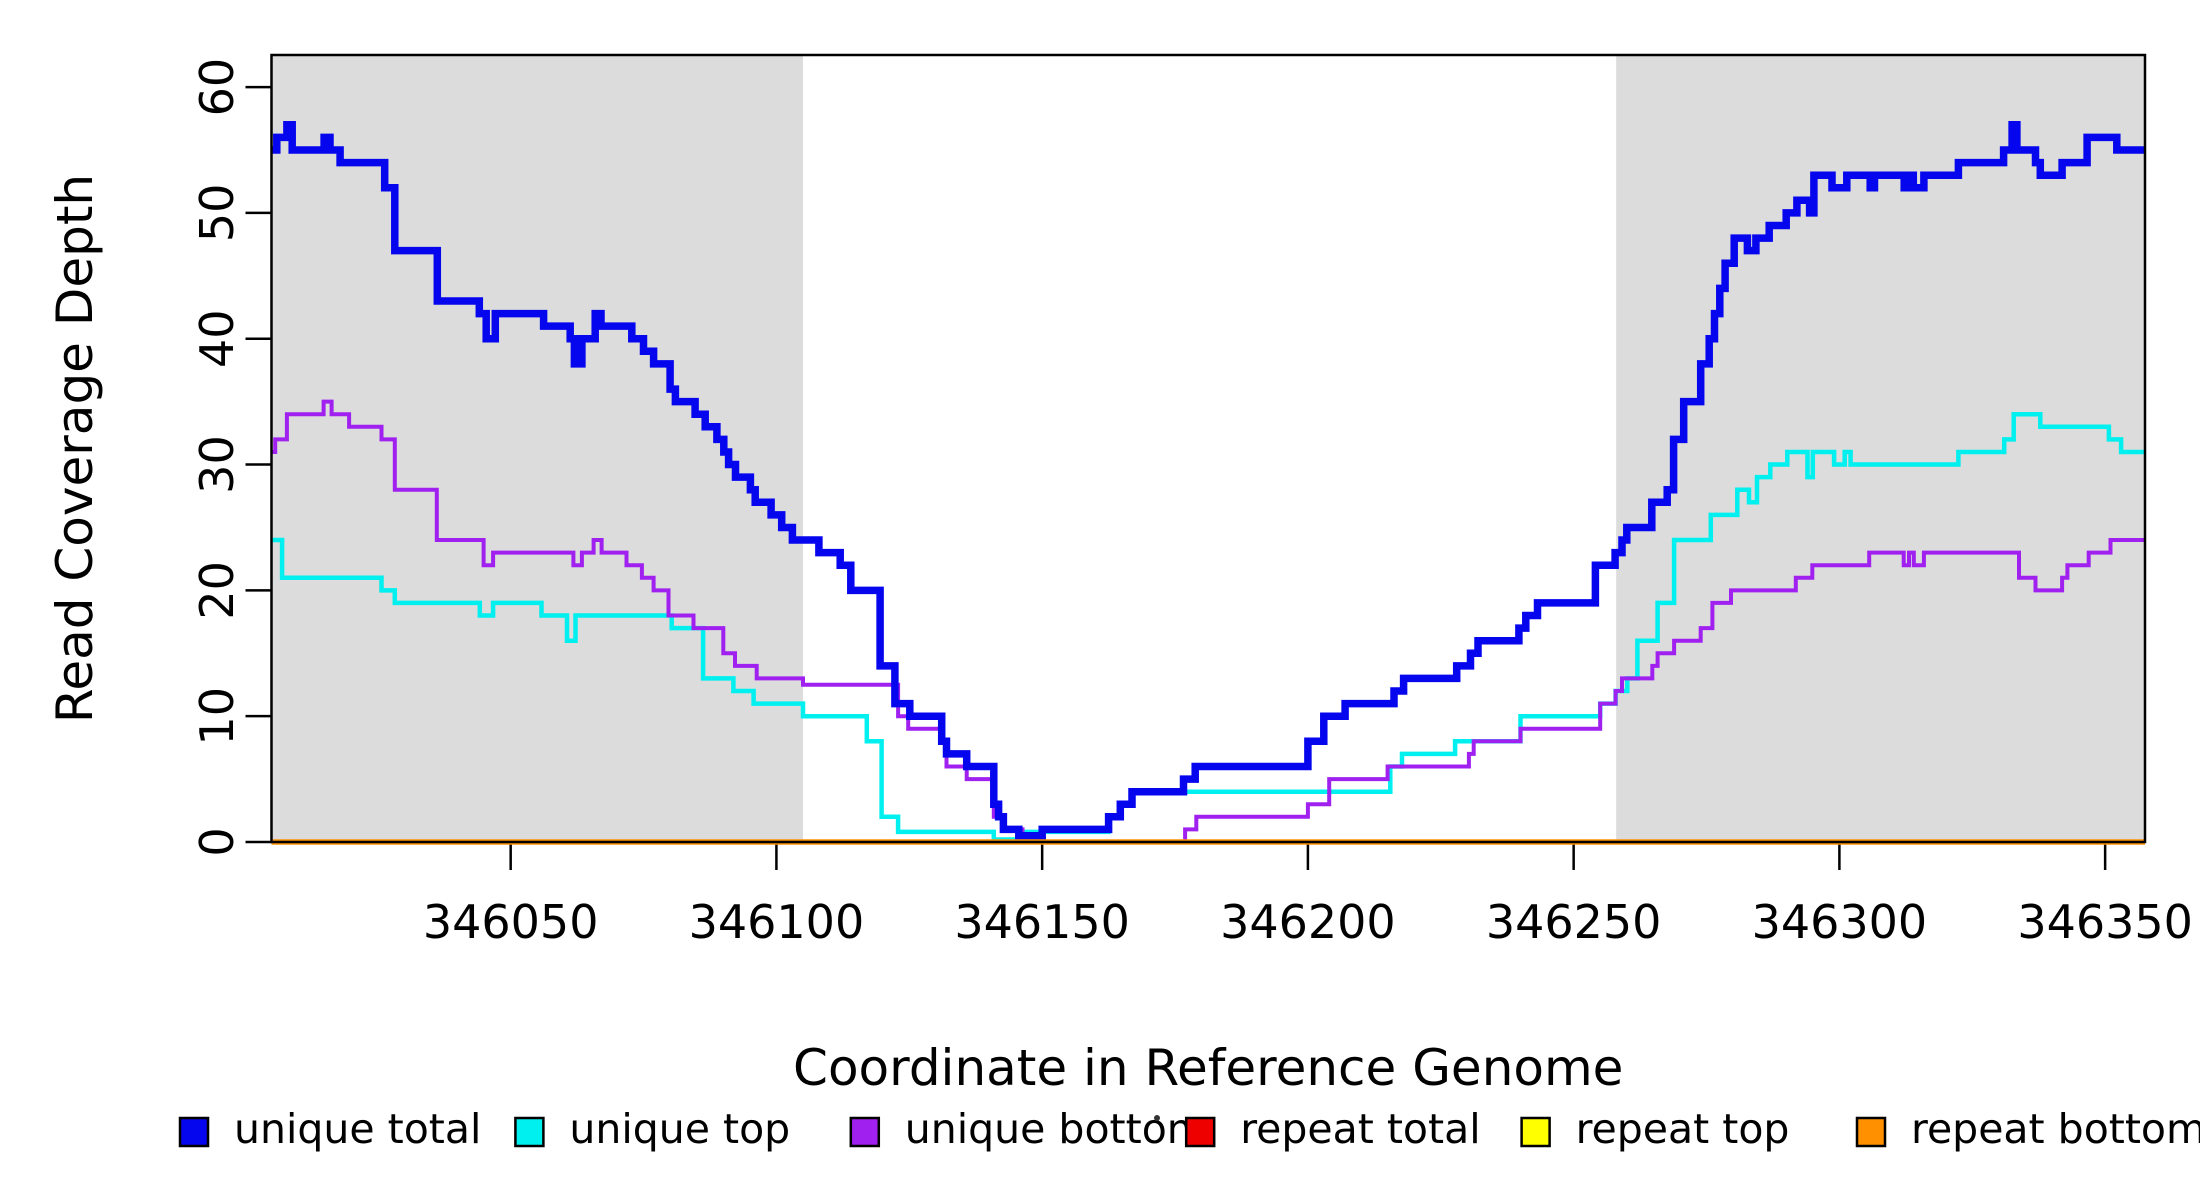 The image size is (2200, 1200). Describe the element at coordinates (194, 1132) in the screenshot. I see `legend-swatch-unique-total` at that location.